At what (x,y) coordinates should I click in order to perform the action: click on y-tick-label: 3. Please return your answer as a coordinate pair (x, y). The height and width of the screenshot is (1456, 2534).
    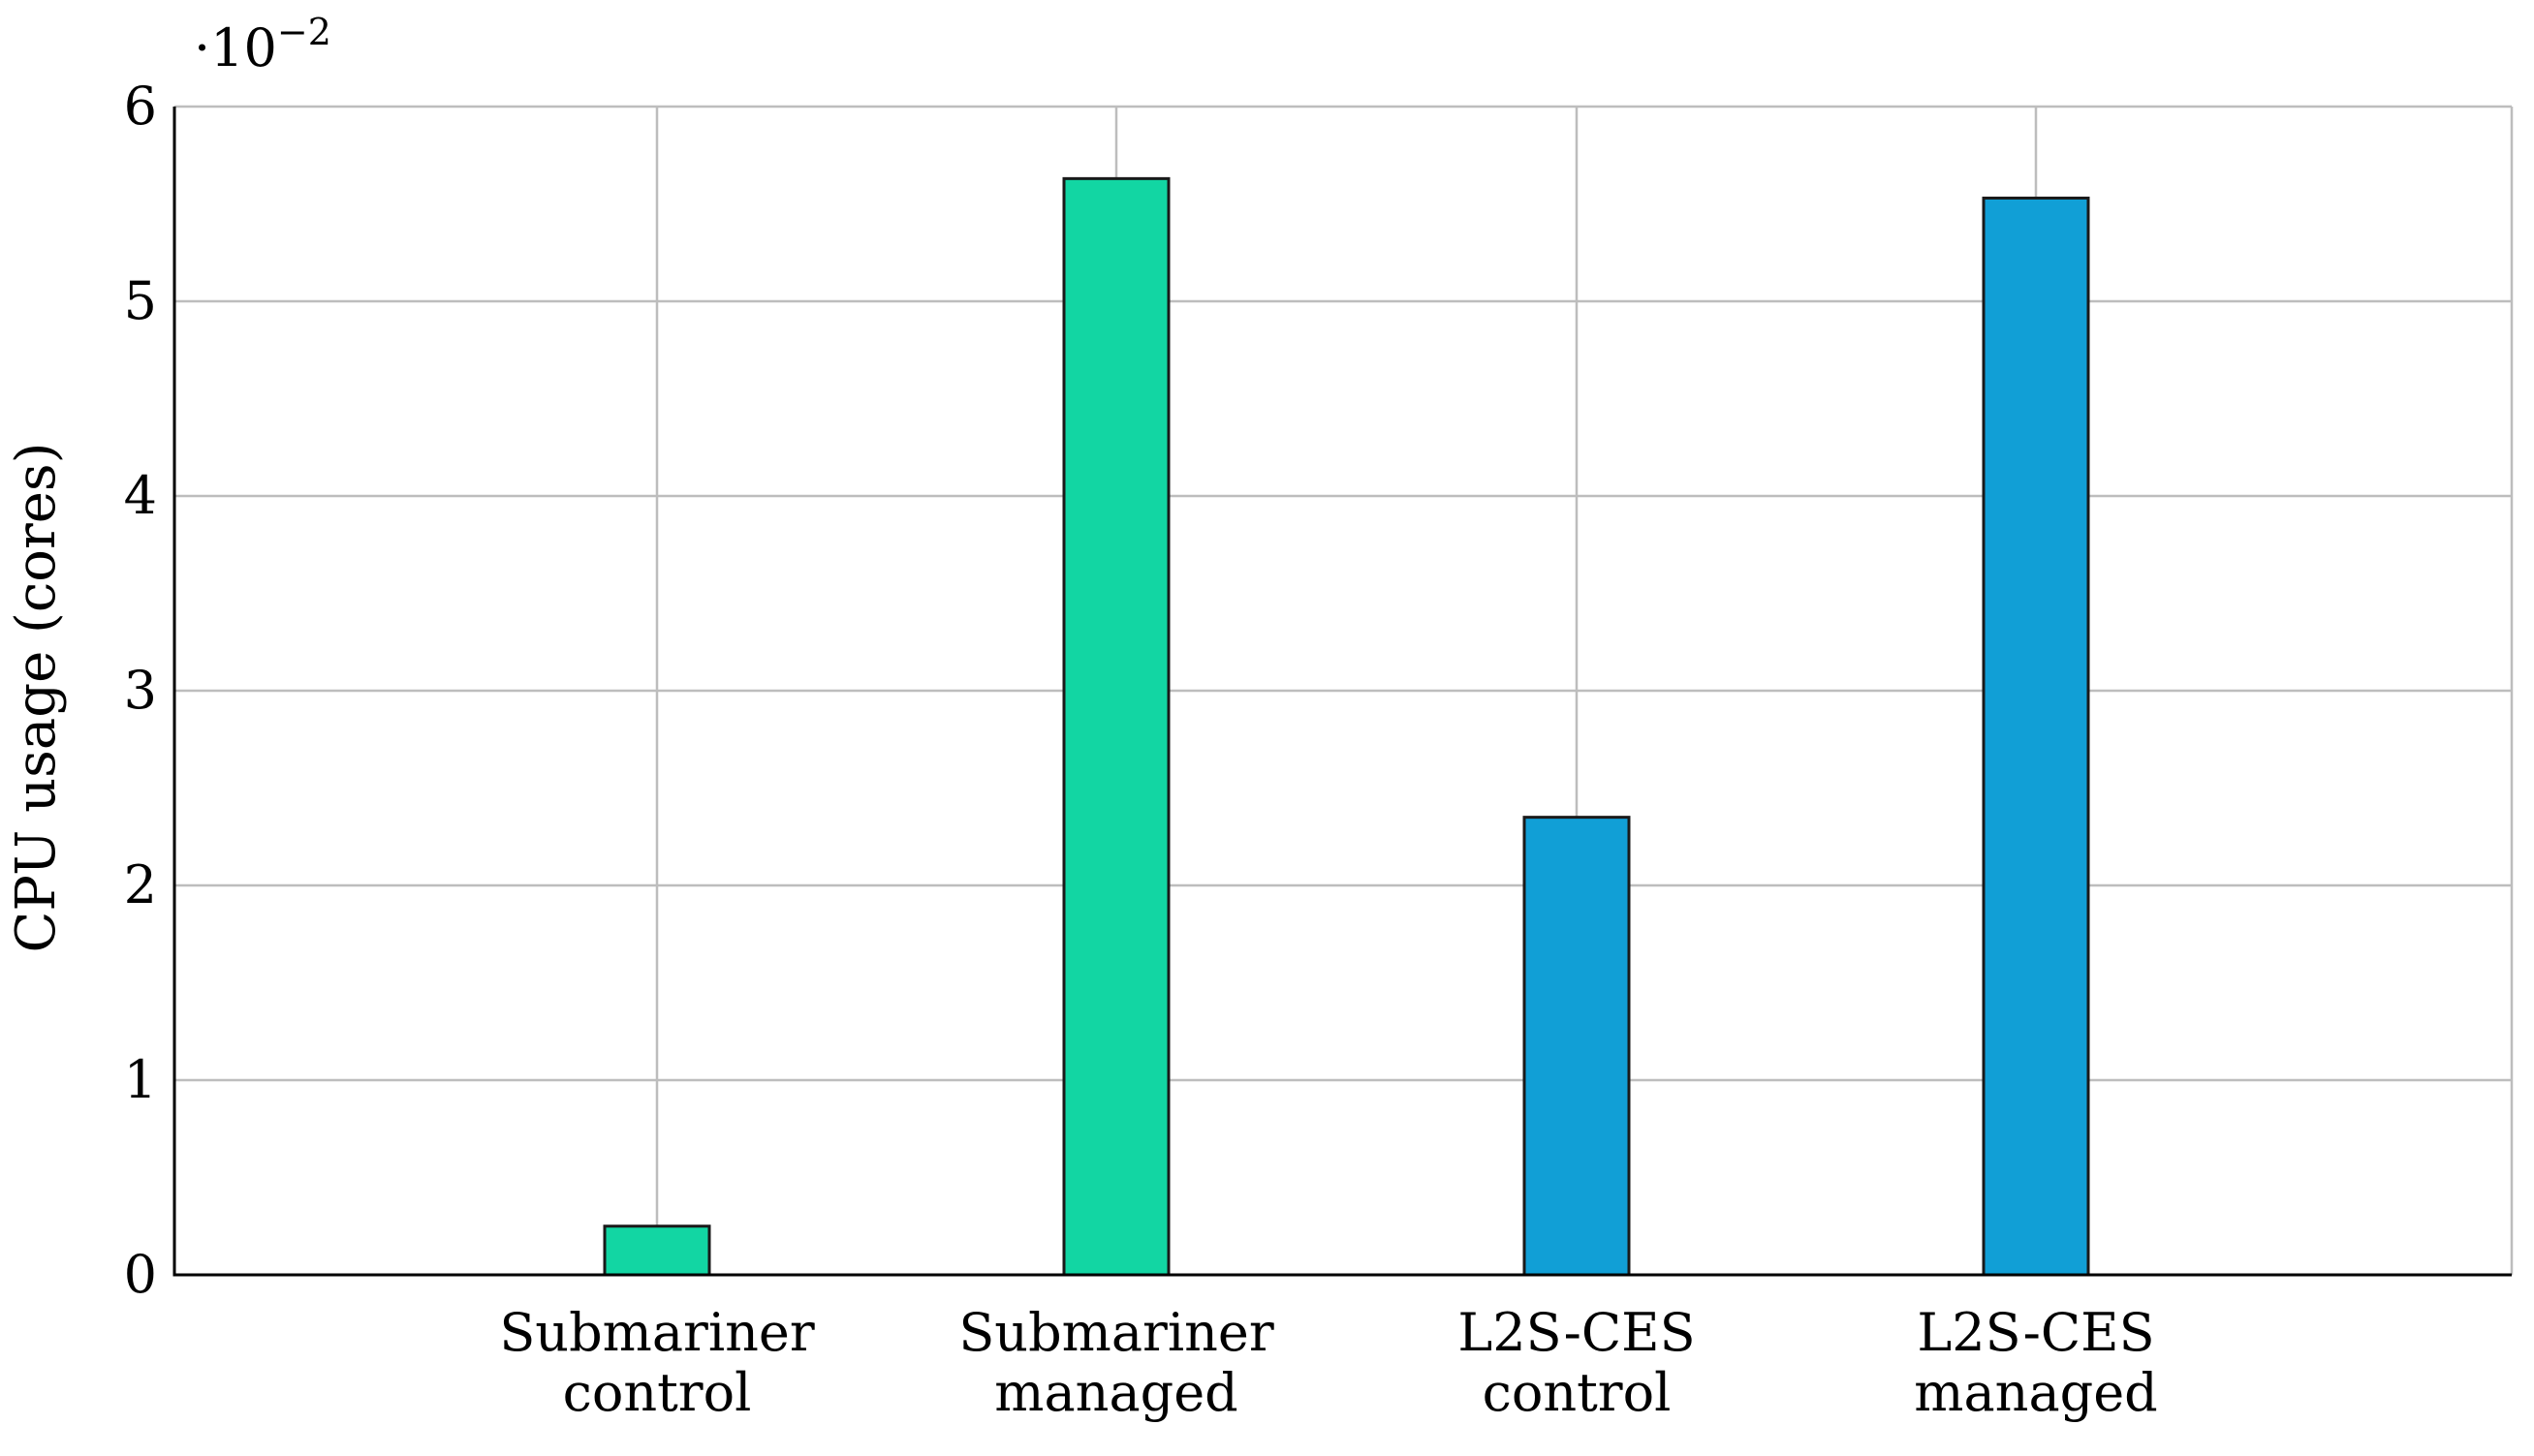
    Looking at the image, I should click on (140, 691).